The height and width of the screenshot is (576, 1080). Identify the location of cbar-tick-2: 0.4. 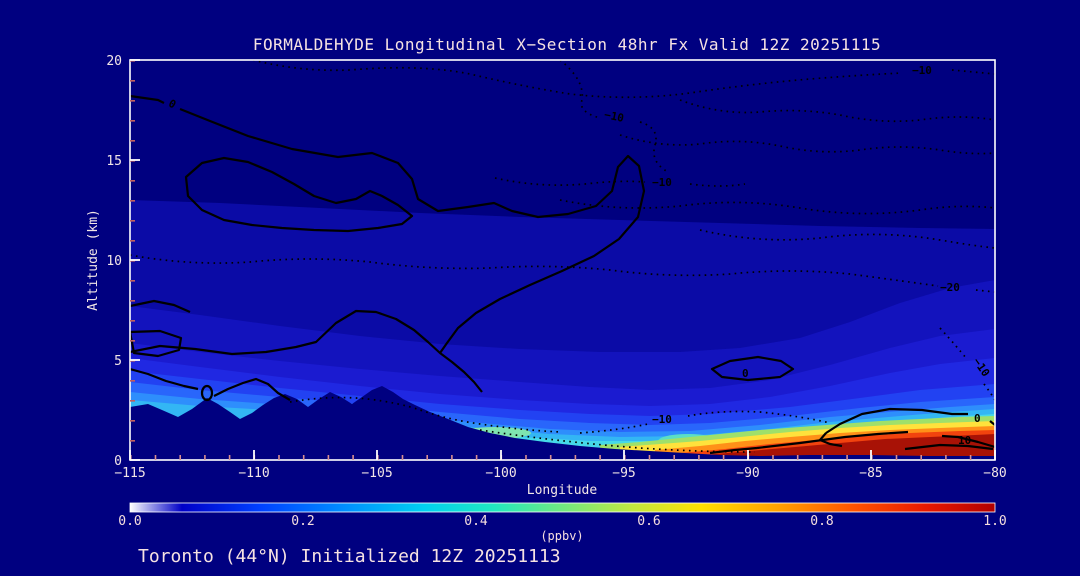
(476, 521).